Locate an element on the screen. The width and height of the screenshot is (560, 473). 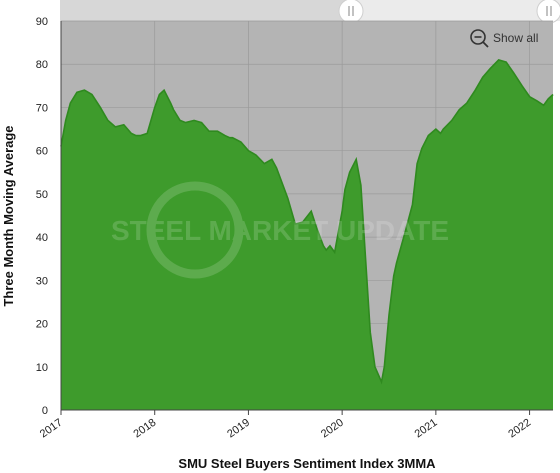
watermark-logo: STEEL MARKET UPDATE is located at coordinates (280, 230).